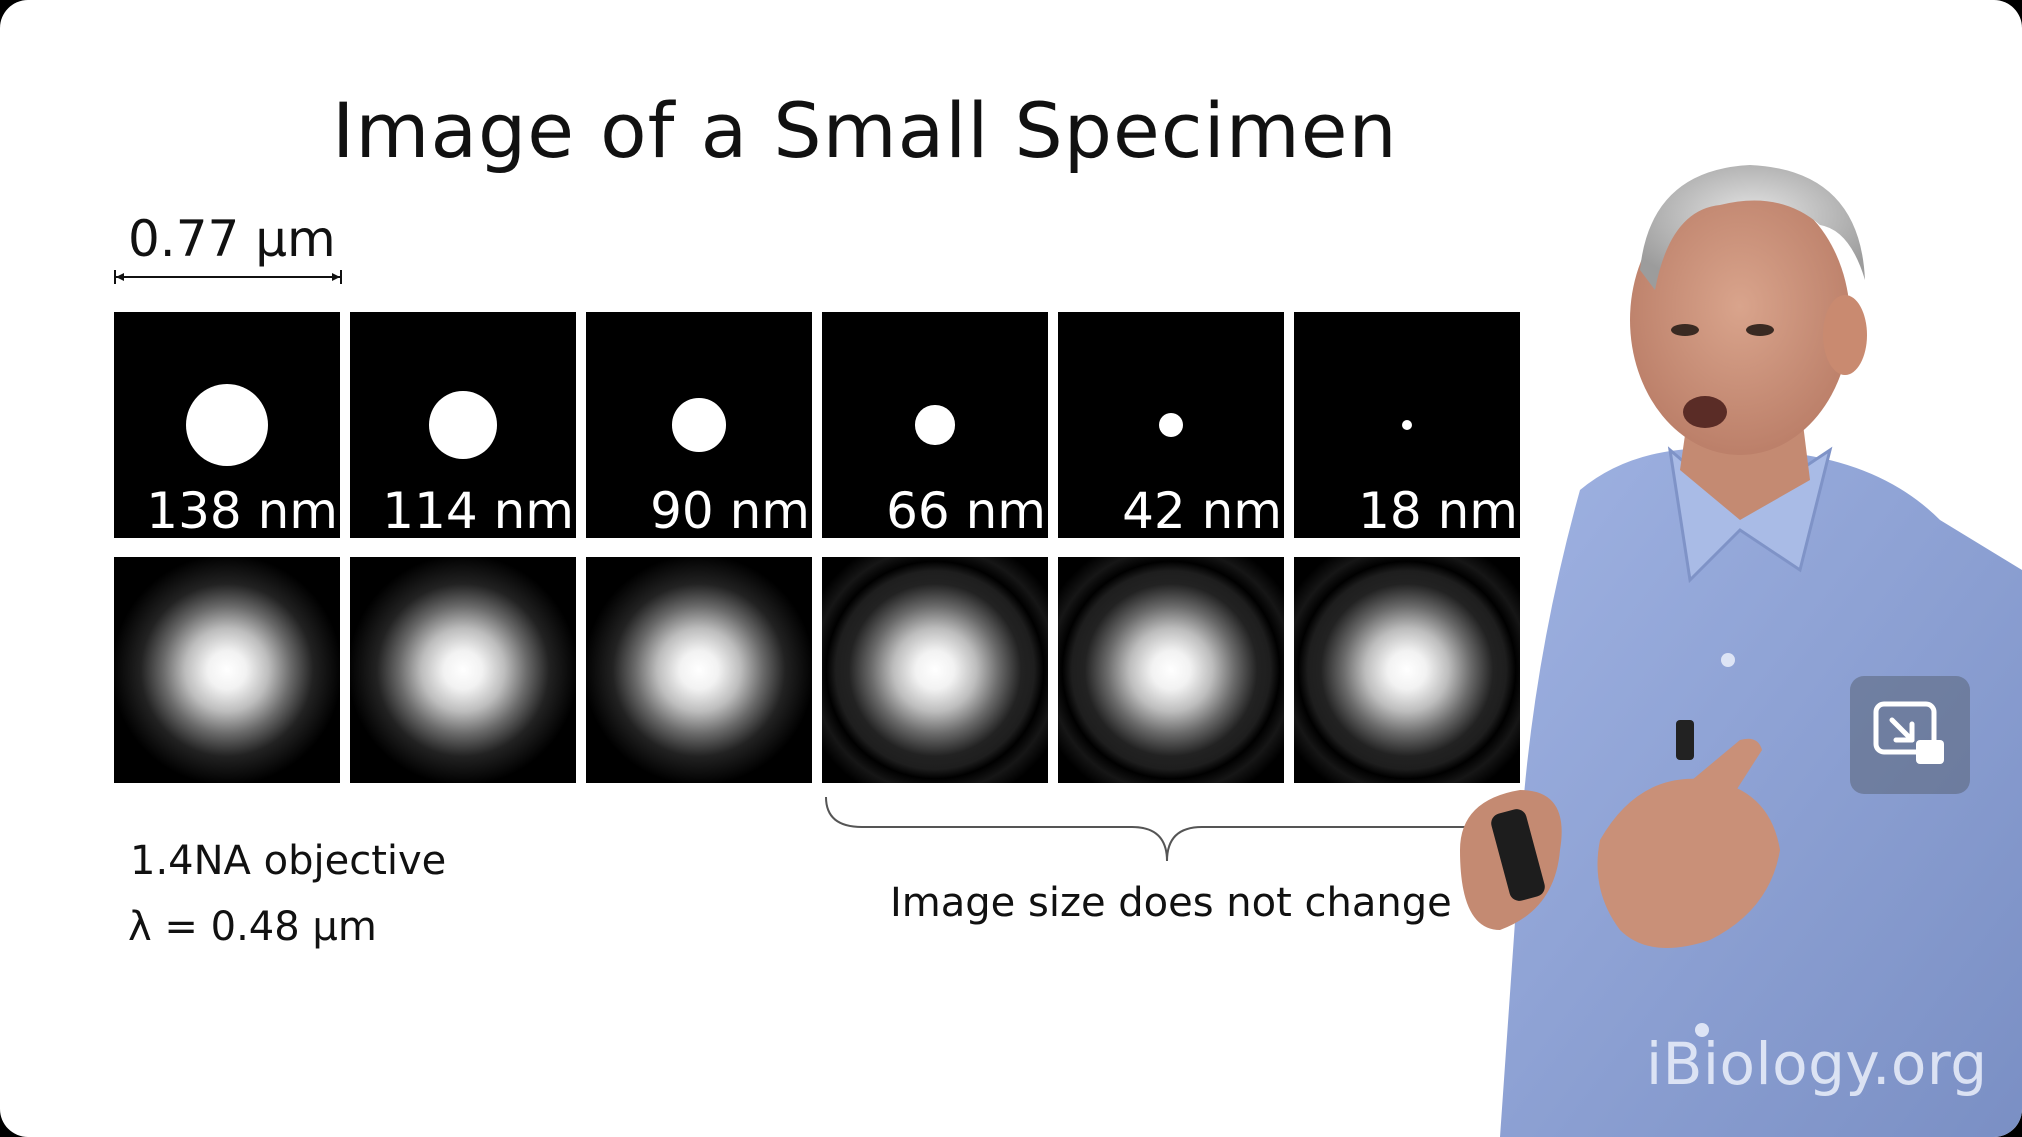 This screenshot has width=2022, height=1137. I want to click on slide-title: Image of a Small Specimen, so click(865, 130).